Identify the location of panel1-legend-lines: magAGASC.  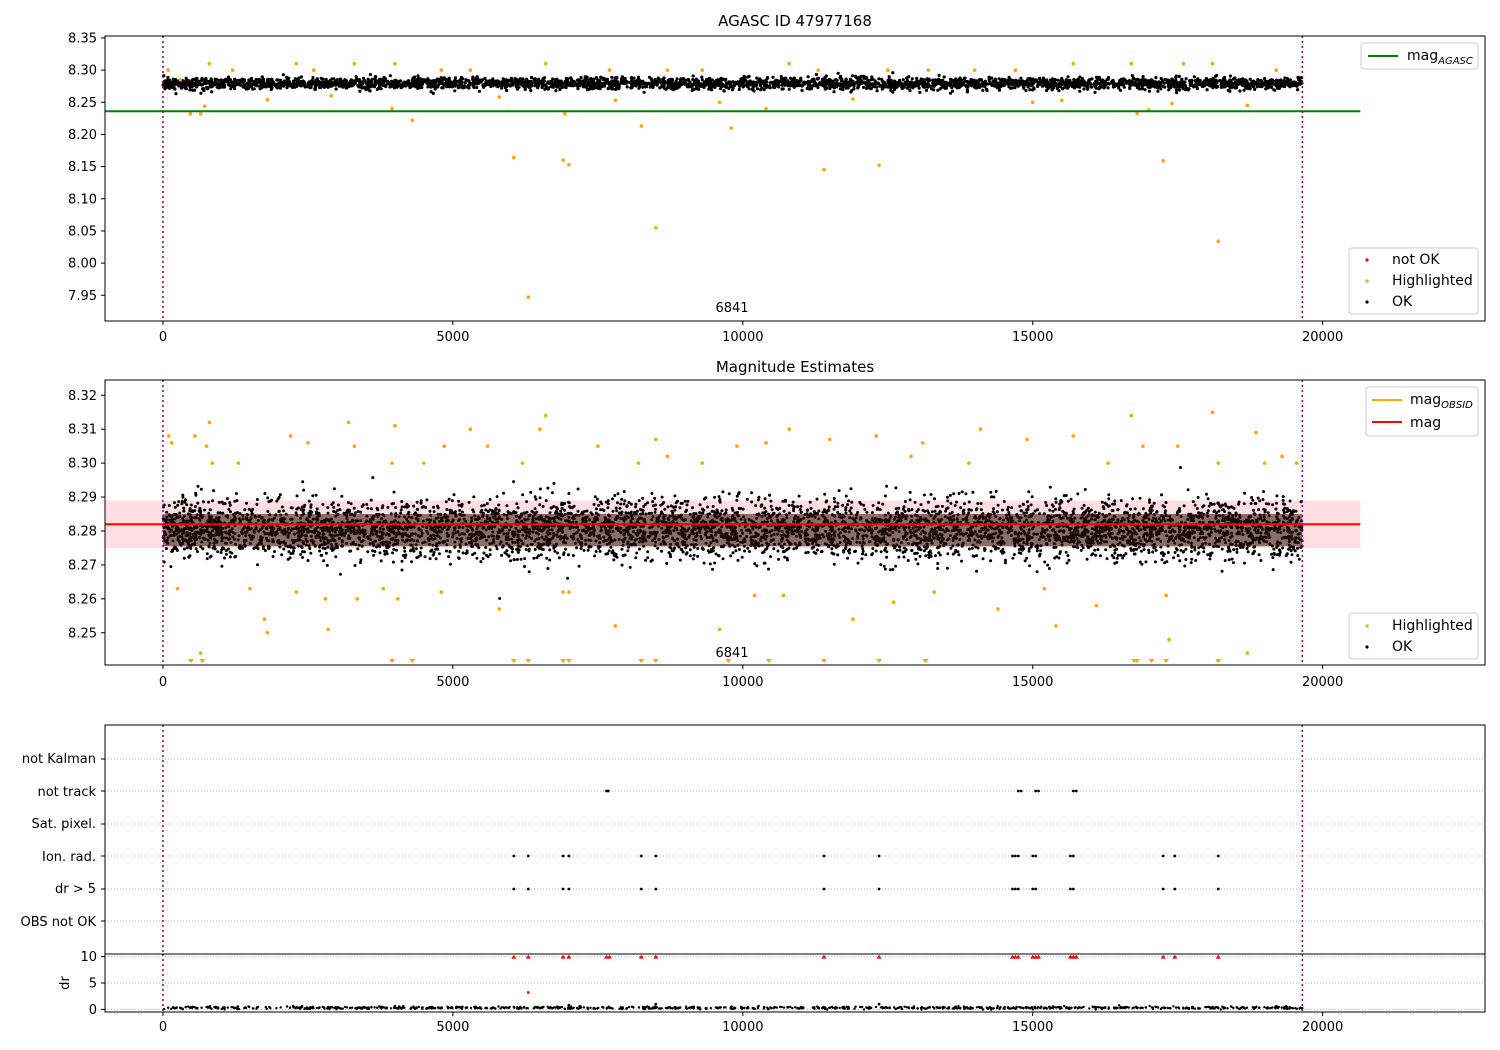
(1419, 56).